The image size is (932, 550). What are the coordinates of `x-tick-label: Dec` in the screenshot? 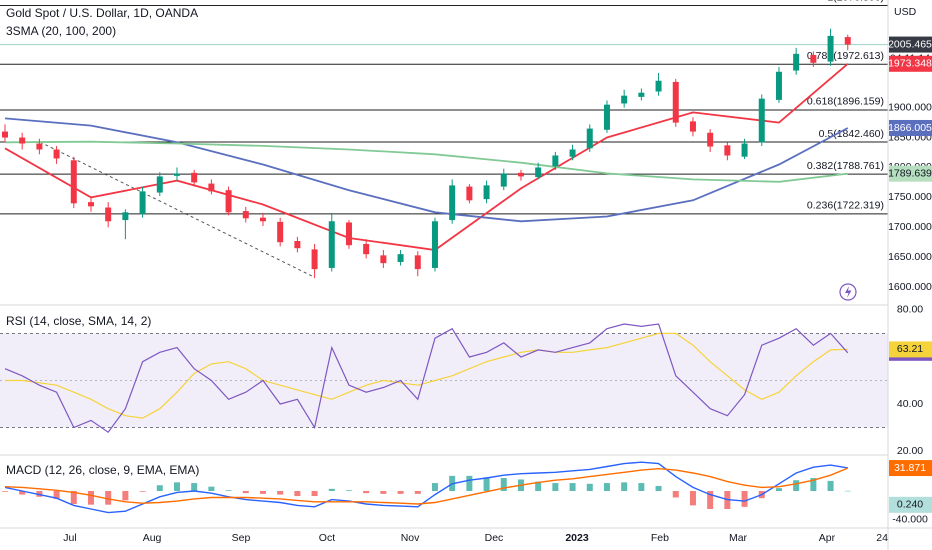 It's located at (494, 538).